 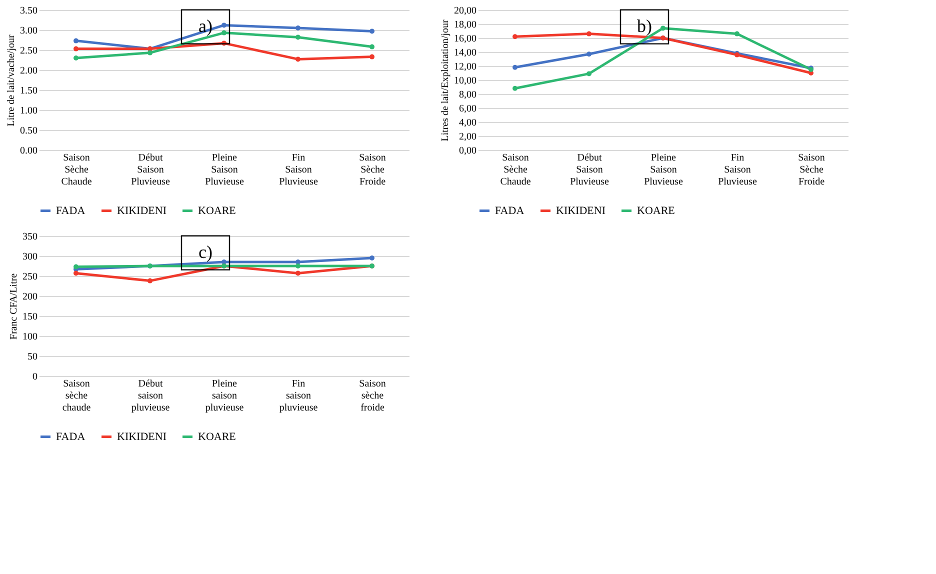 I want to click on y-tick-label: 20,00, so click(x=465, y=11).